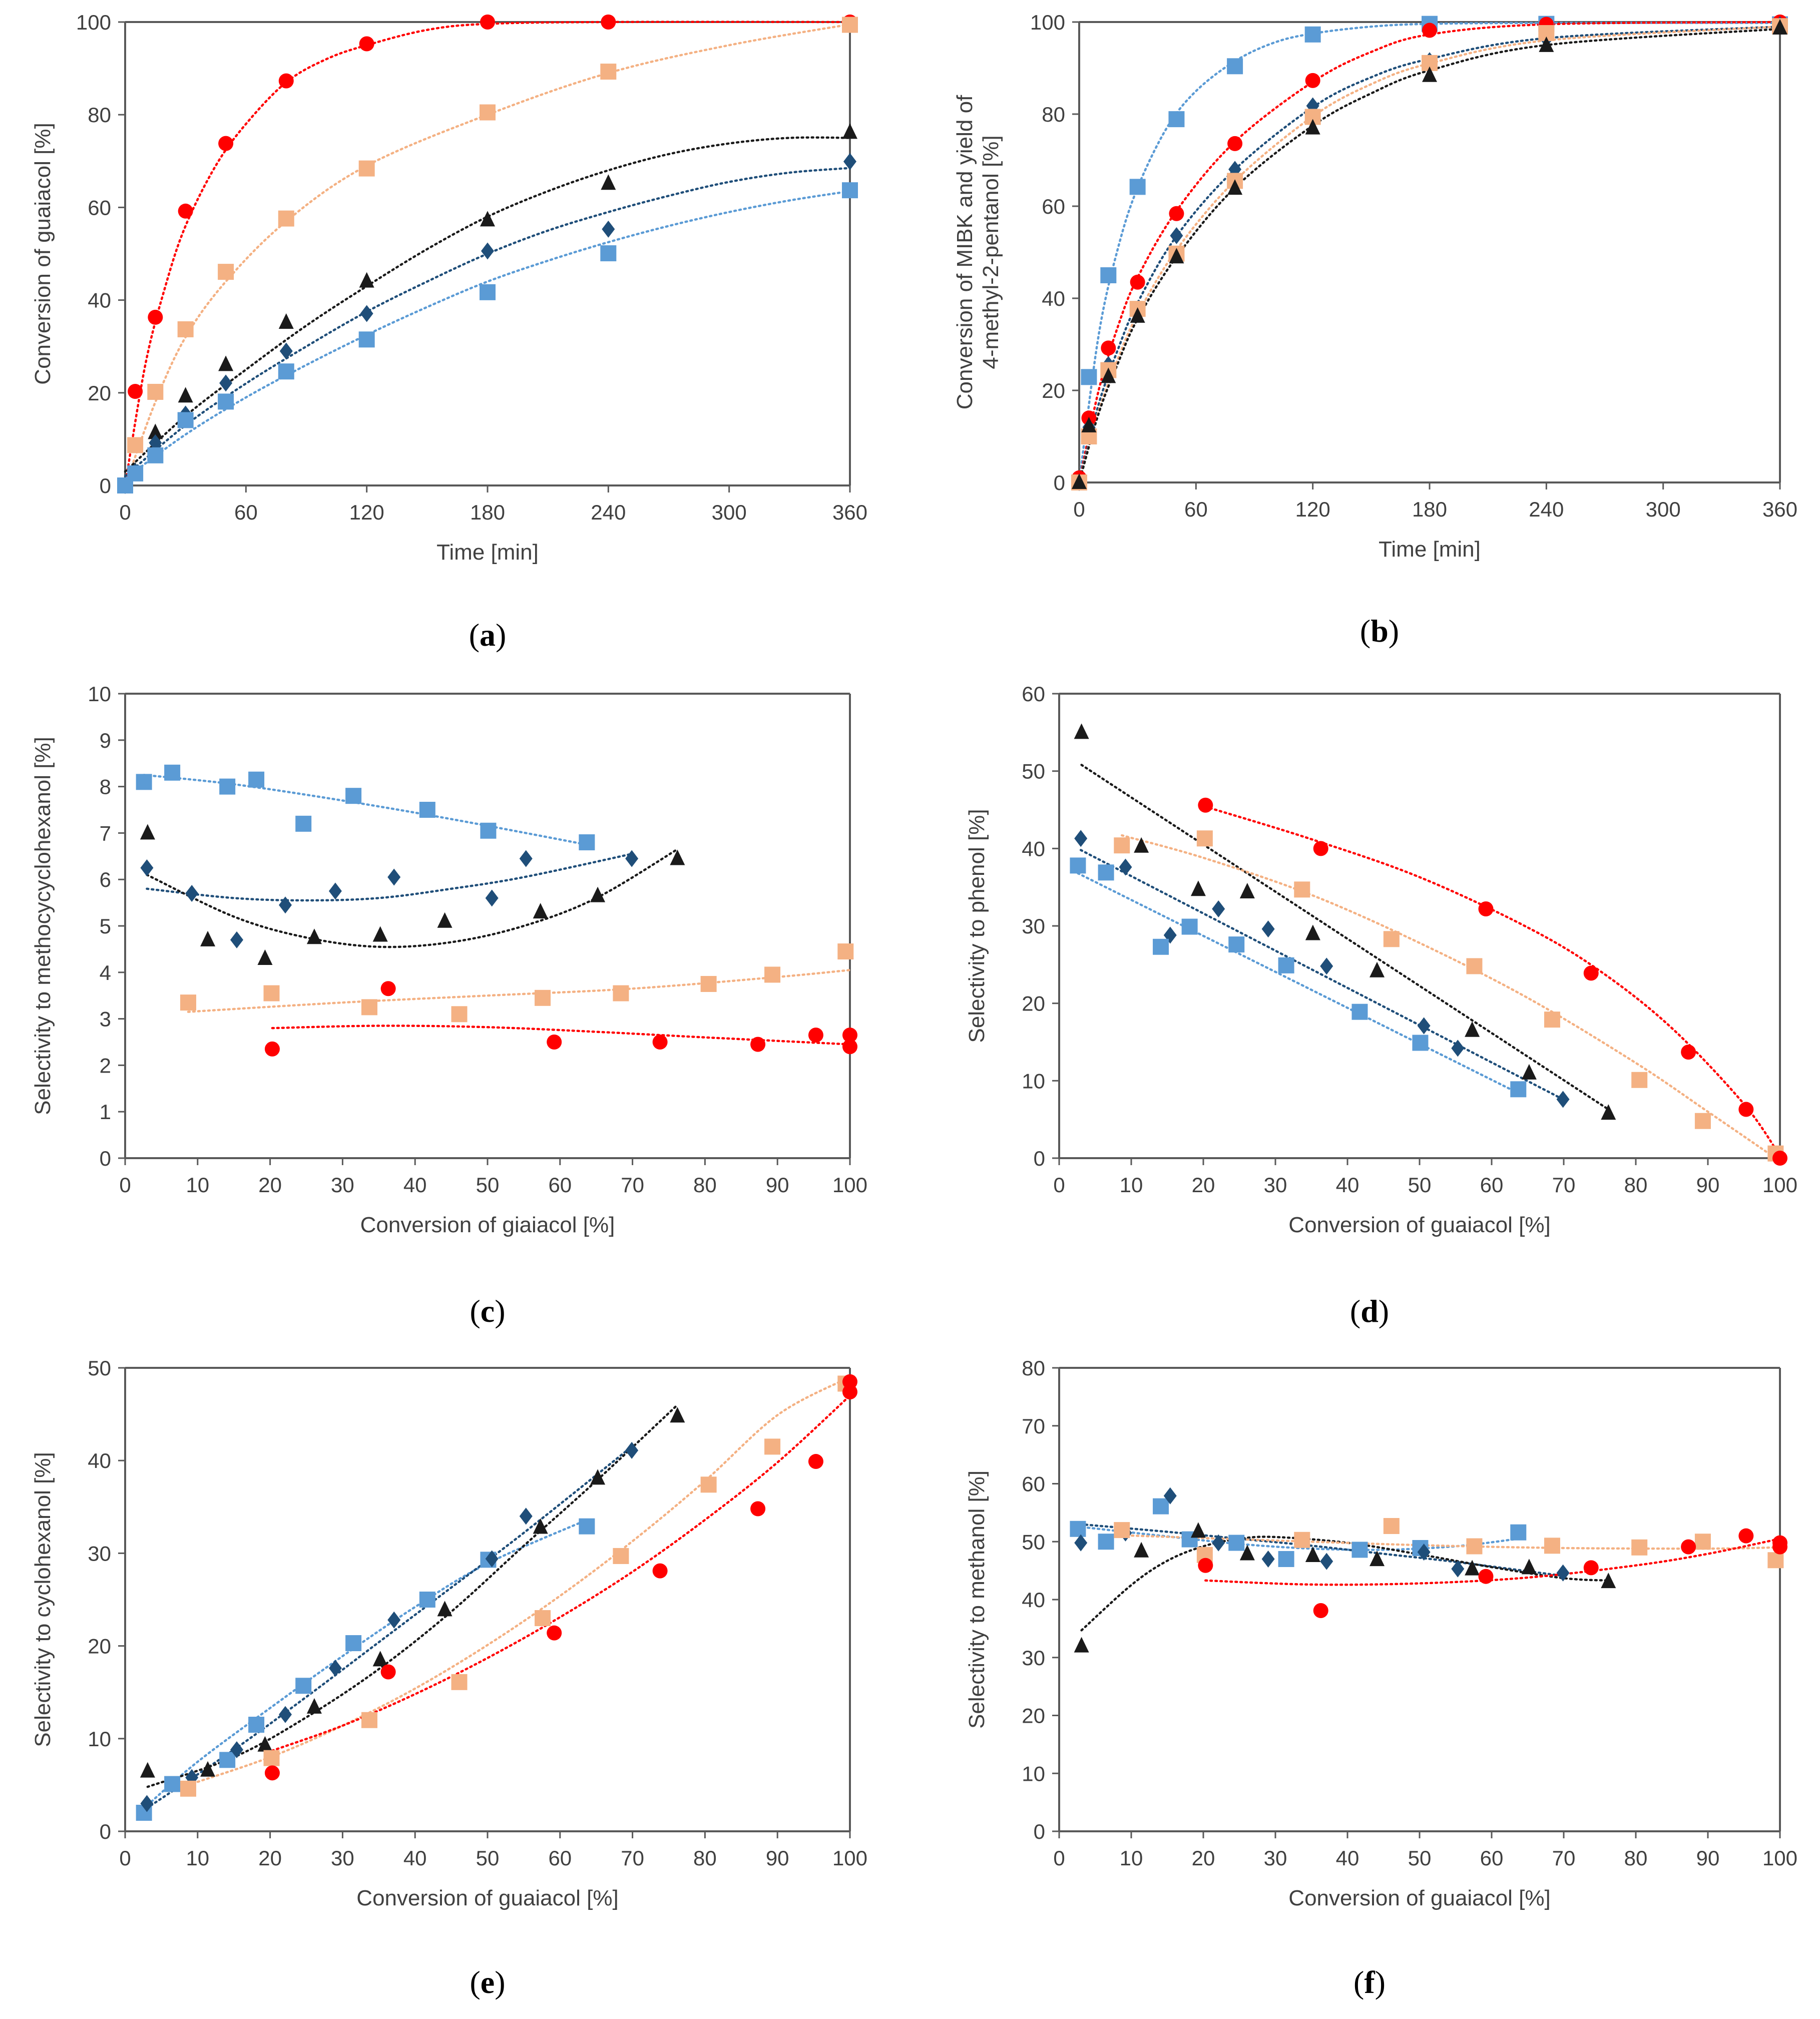  Describe the element at coordinates (1345, 1588) in the screenshot. I see `series-black-triangle` at that location.